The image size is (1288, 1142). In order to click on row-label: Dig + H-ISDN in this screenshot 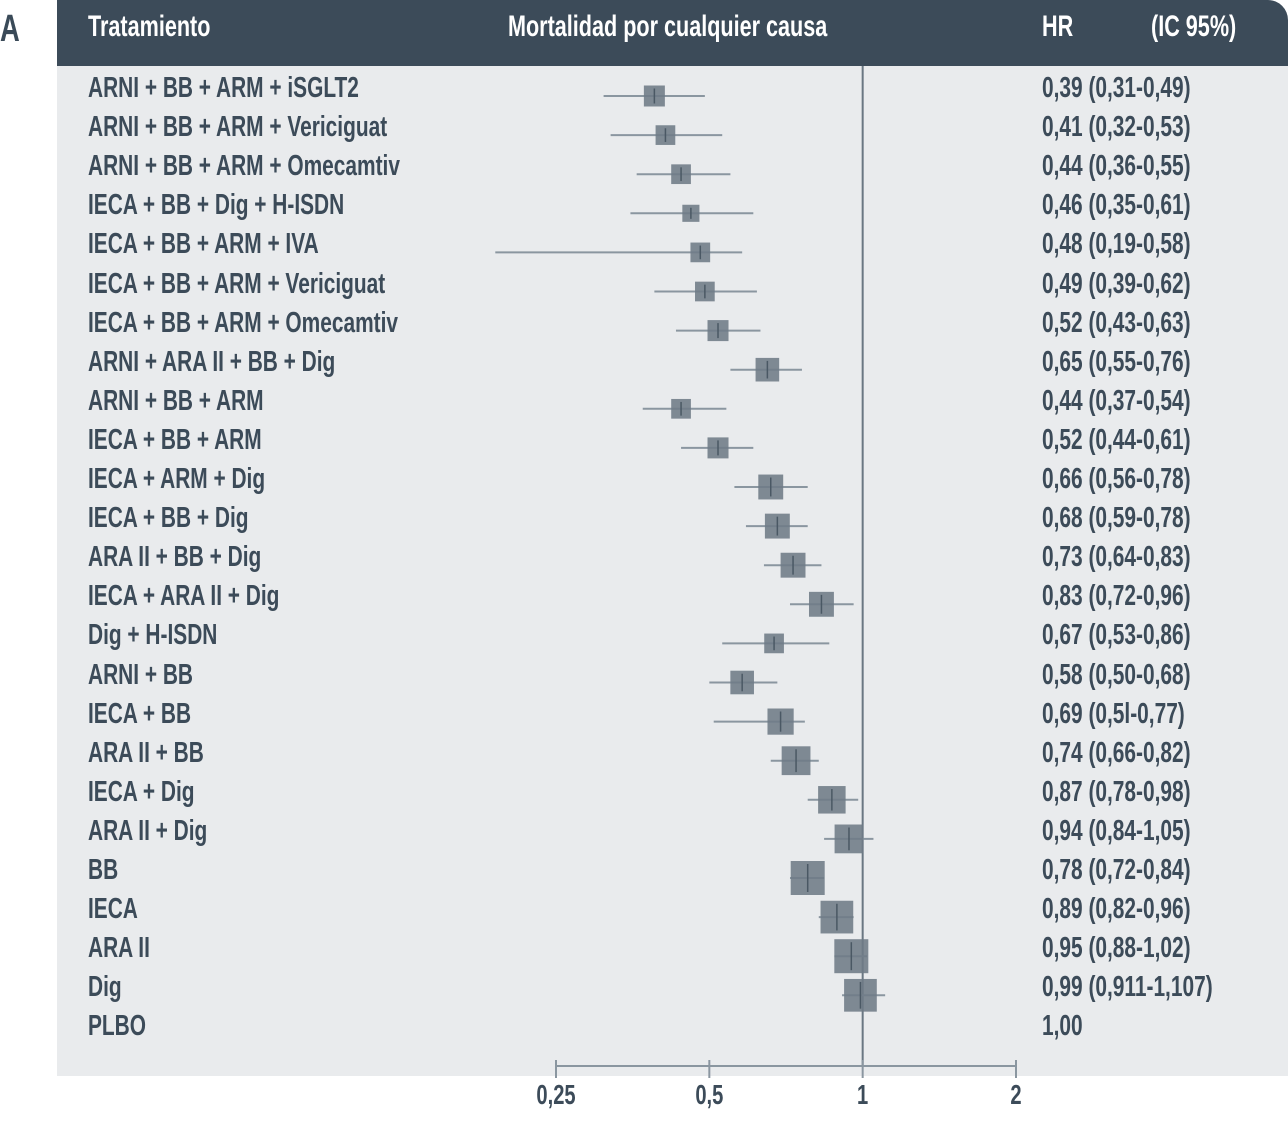, I will do `click(153, 635)`.